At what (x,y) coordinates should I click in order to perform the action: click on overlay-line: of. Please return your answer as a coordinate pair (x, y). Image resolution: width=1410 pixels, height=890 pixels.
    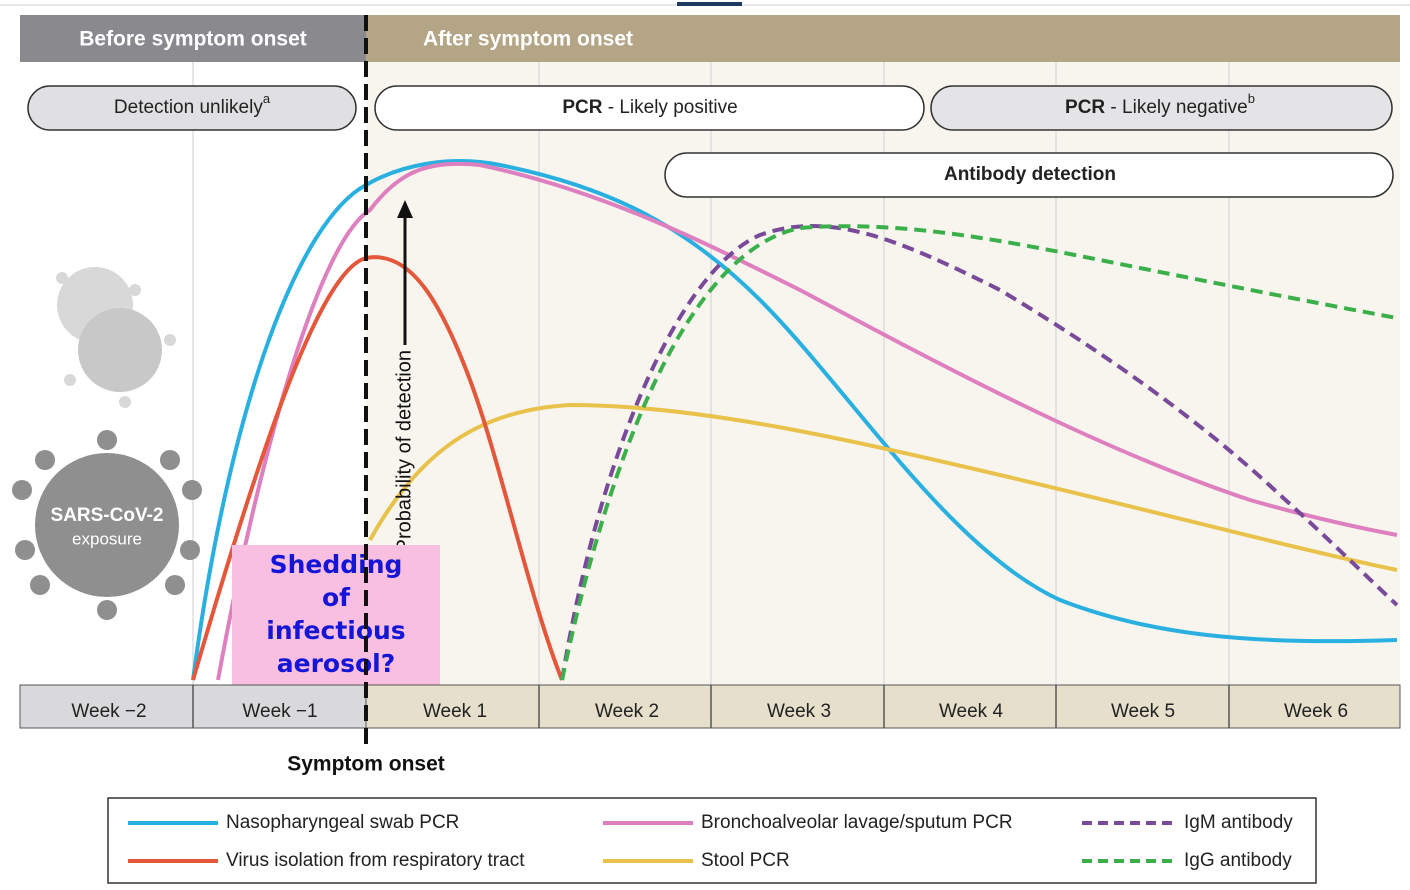
    Looking at the image, I should click on (336, 597).